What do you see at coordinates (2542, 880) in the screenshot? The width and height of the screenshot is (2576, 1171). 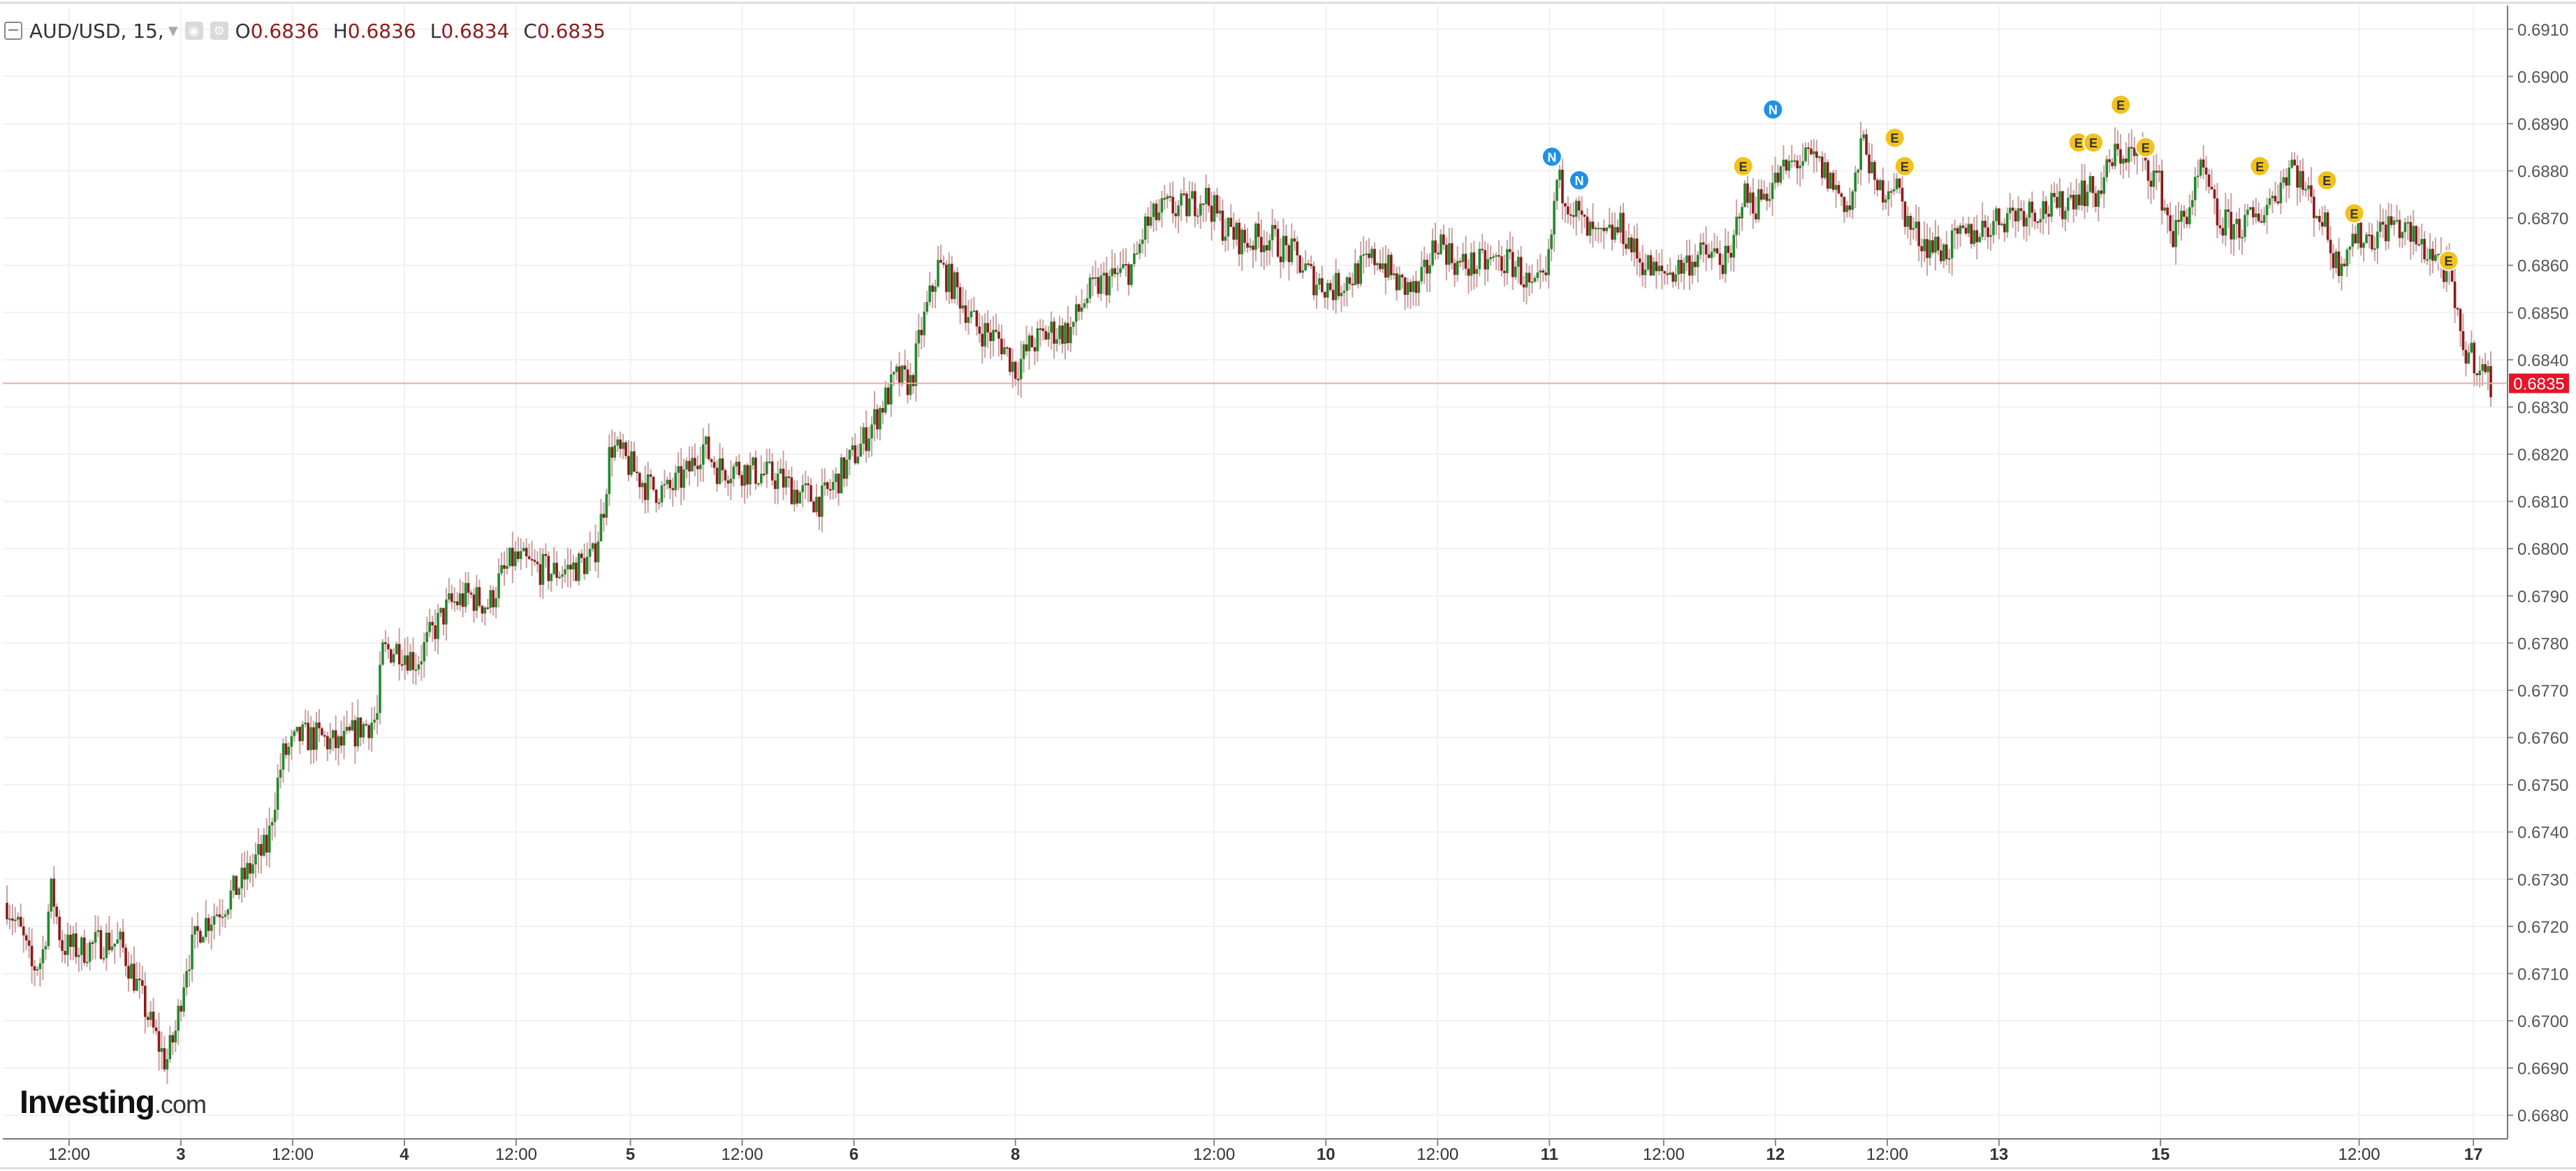 I see `y-tick-label: 0.6730` at bounding box center [2542, 880].